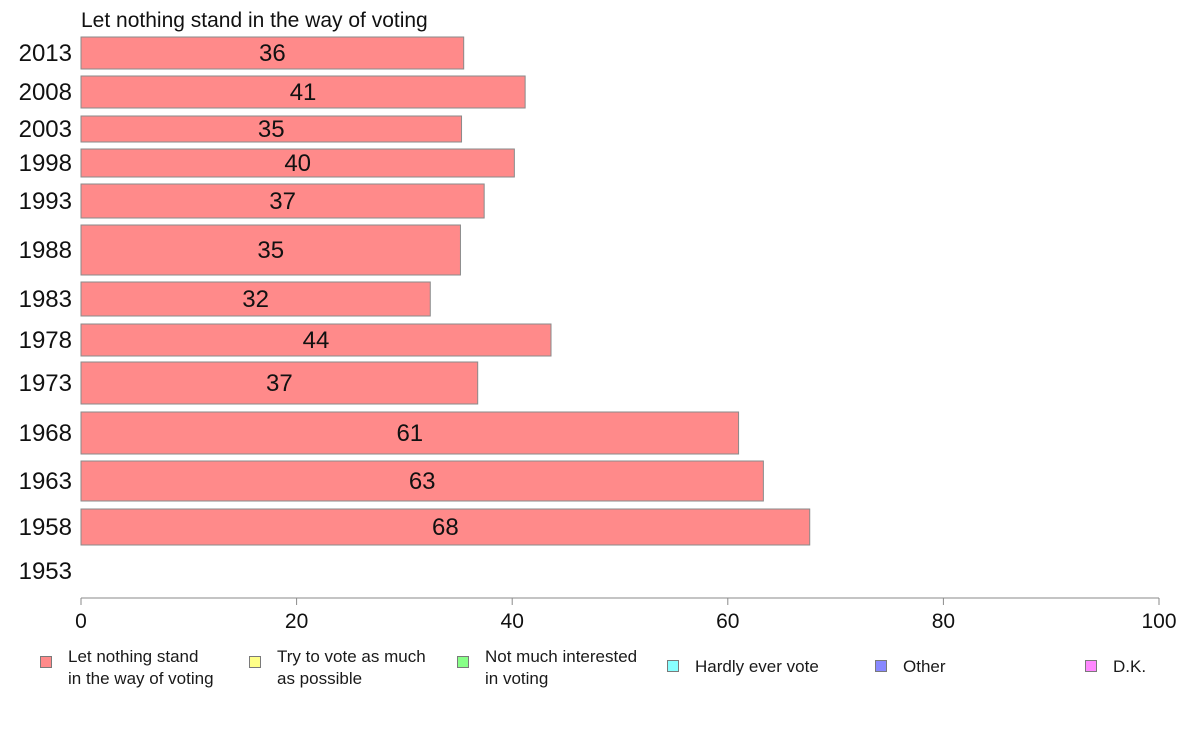 The height and width of the screenshot is (736, 1188). Describe the element at coordinates (254, 20) in the screenshot. I see `chart-title: Let nothing stand in the way of voting` at that location.